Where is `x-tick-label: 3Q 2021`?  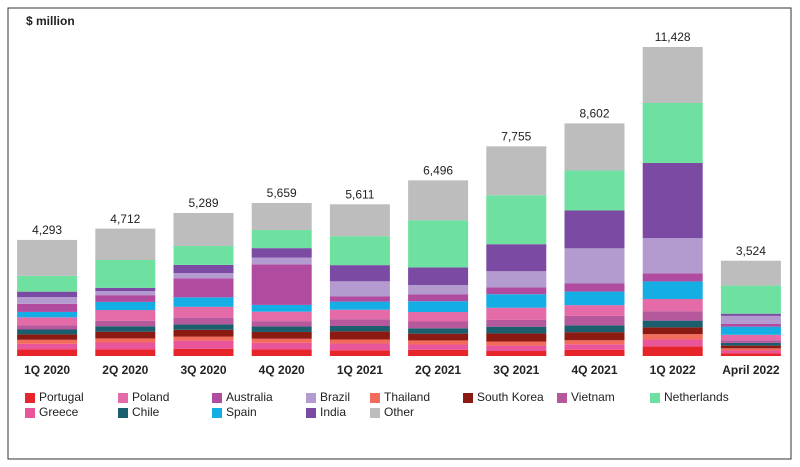
x-tick-label: 3Q 2021 is located at coordinates (516, 370).